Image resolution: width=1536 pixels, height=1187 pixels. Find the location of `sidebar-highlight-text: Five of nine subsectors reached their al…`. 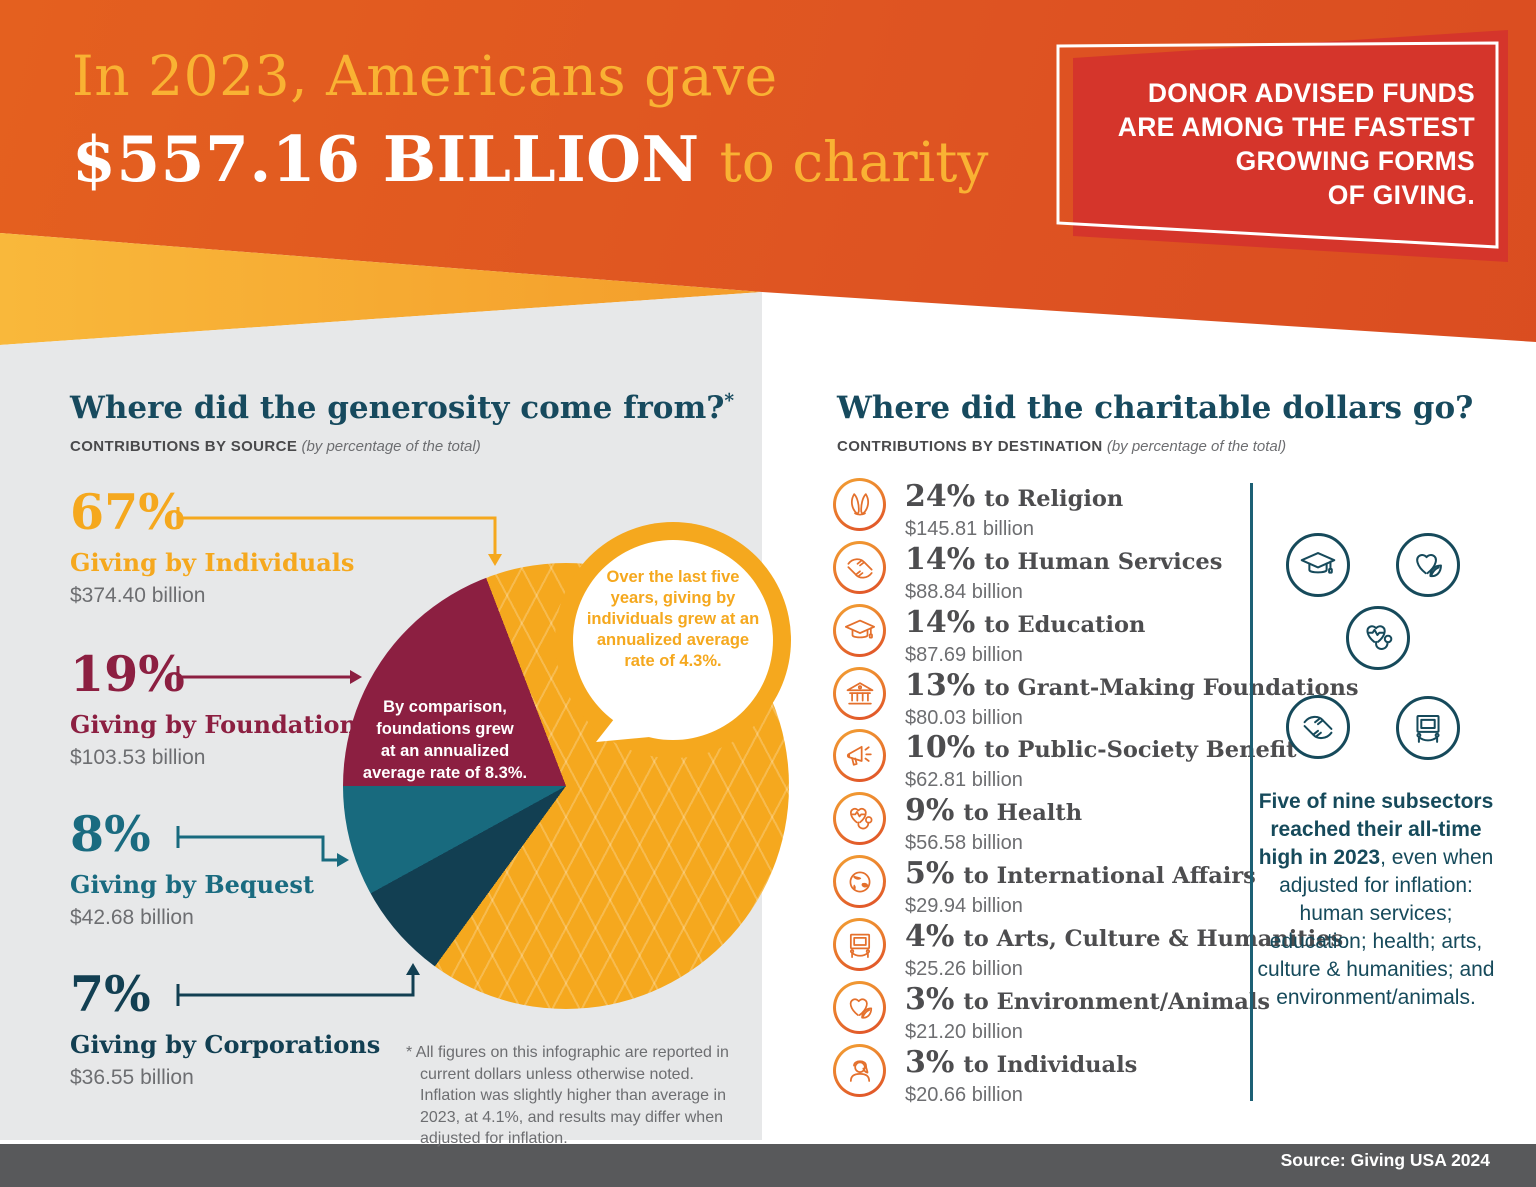

sidebar-highlight-text: Five of nine subsectors reached their al… is located at coordinates (1376, 900).